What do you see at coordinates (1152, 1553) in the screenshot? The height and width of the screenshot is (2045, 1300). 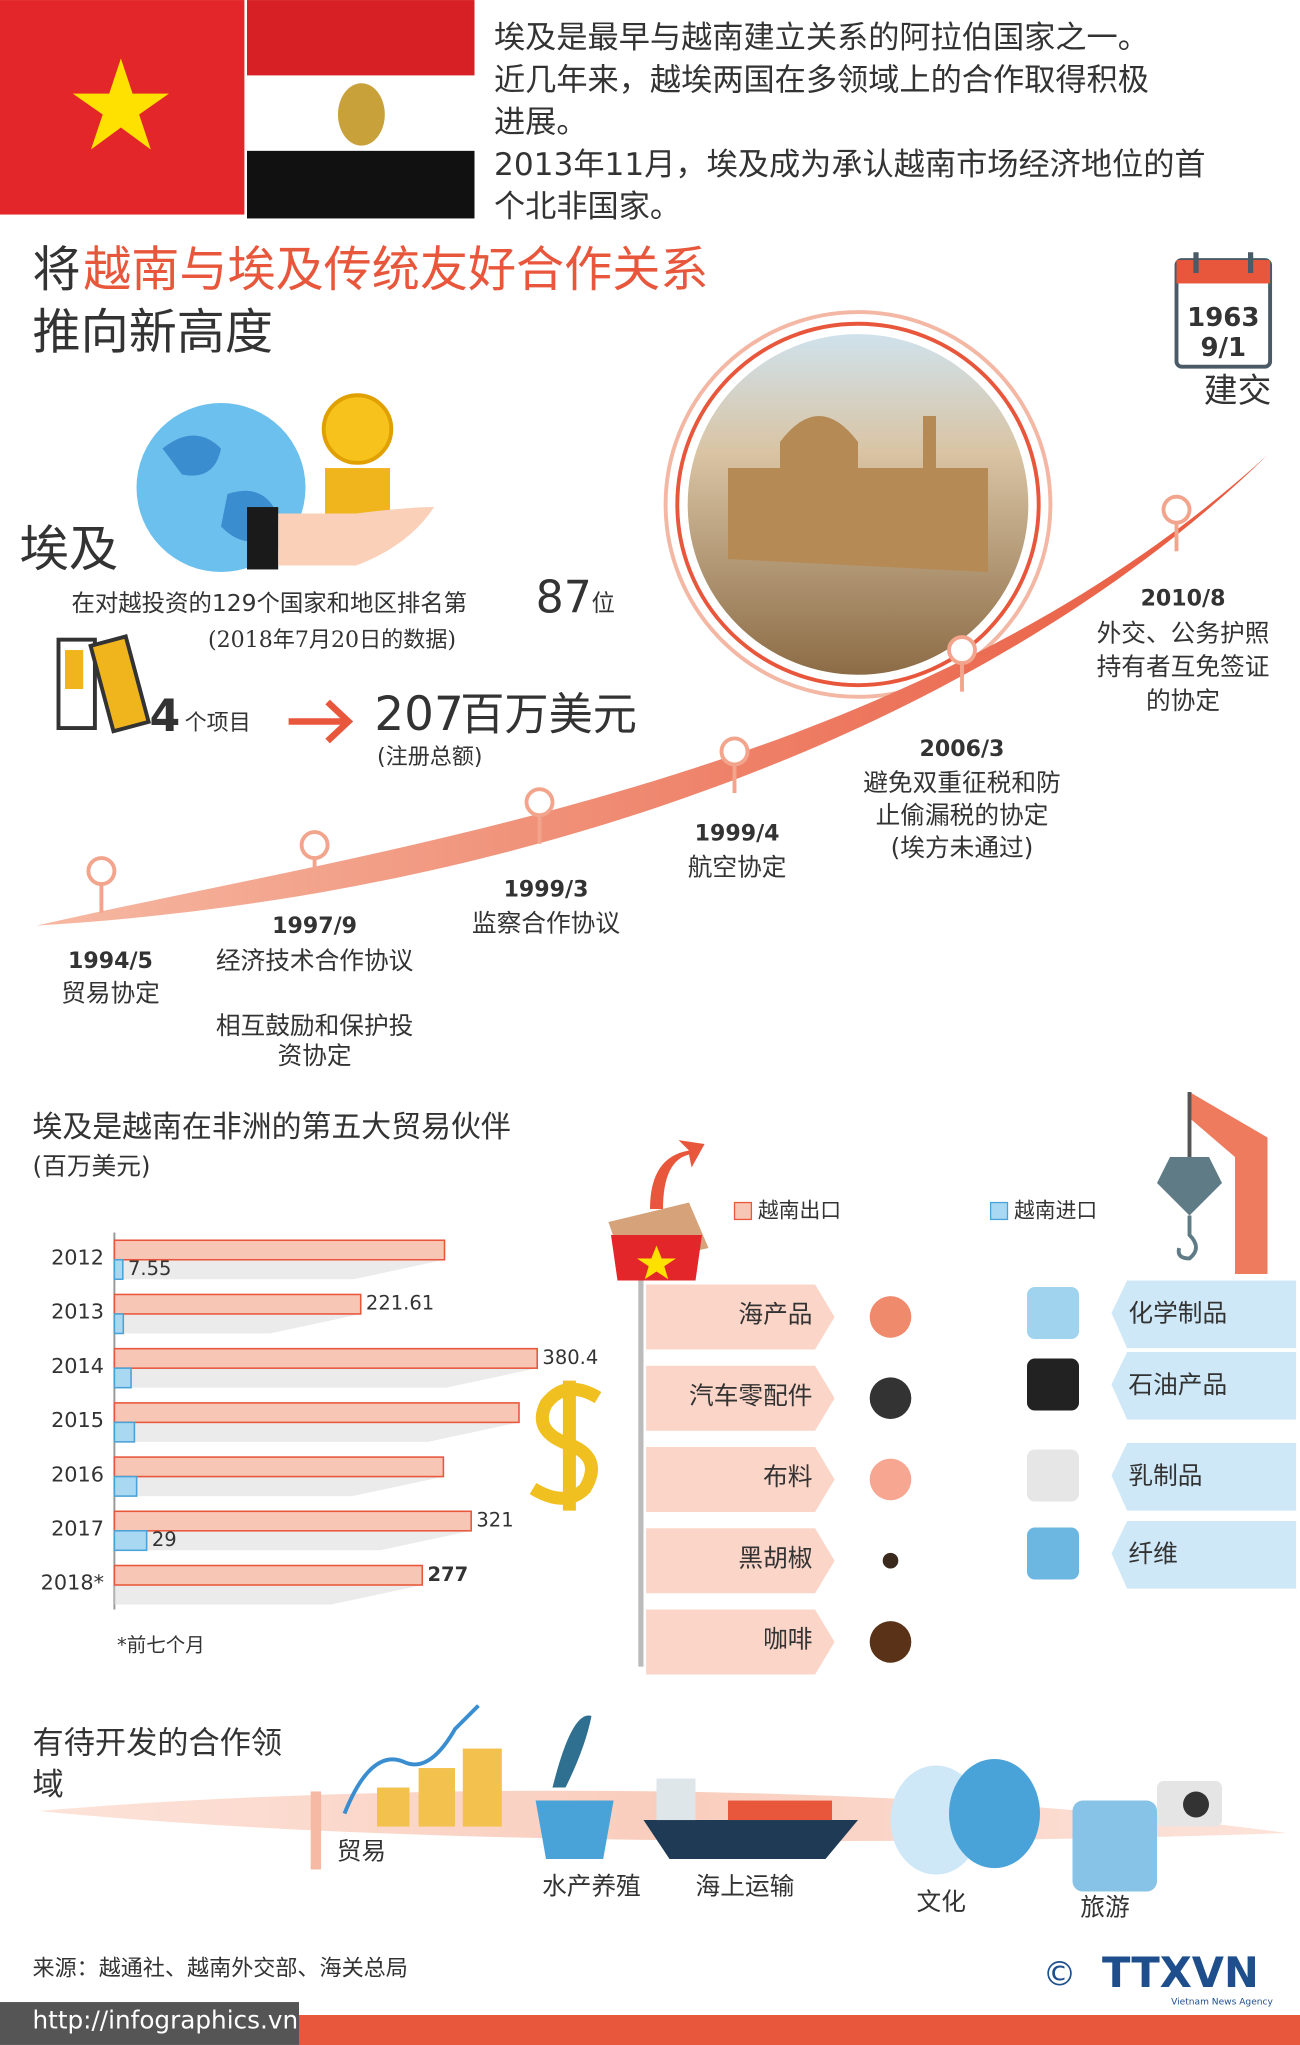 I see `import-good: 纤维` at bounding box center [1152, 1553].